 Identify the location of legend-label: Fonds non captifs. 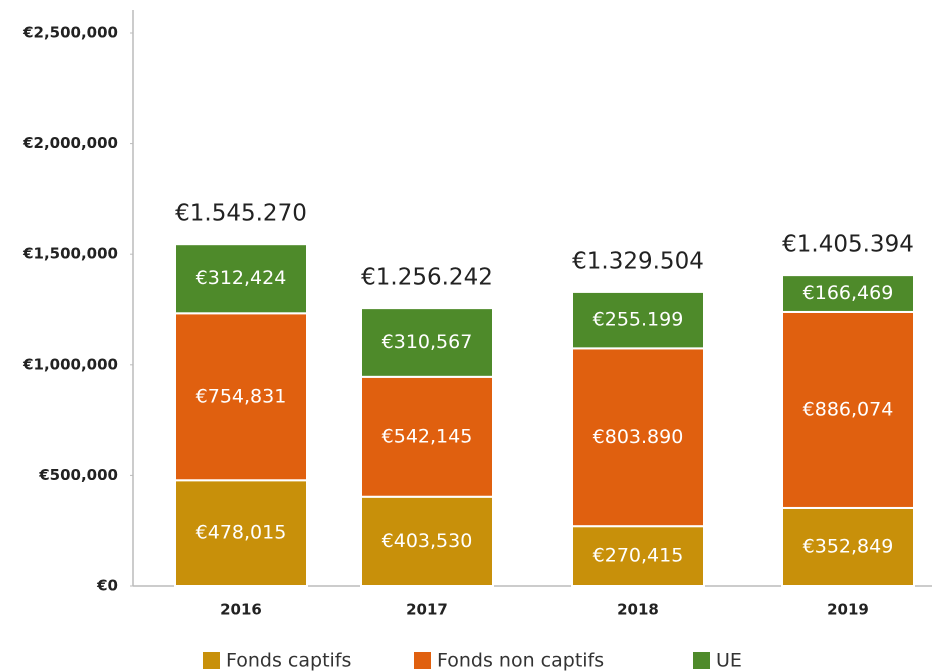
(520, 660).